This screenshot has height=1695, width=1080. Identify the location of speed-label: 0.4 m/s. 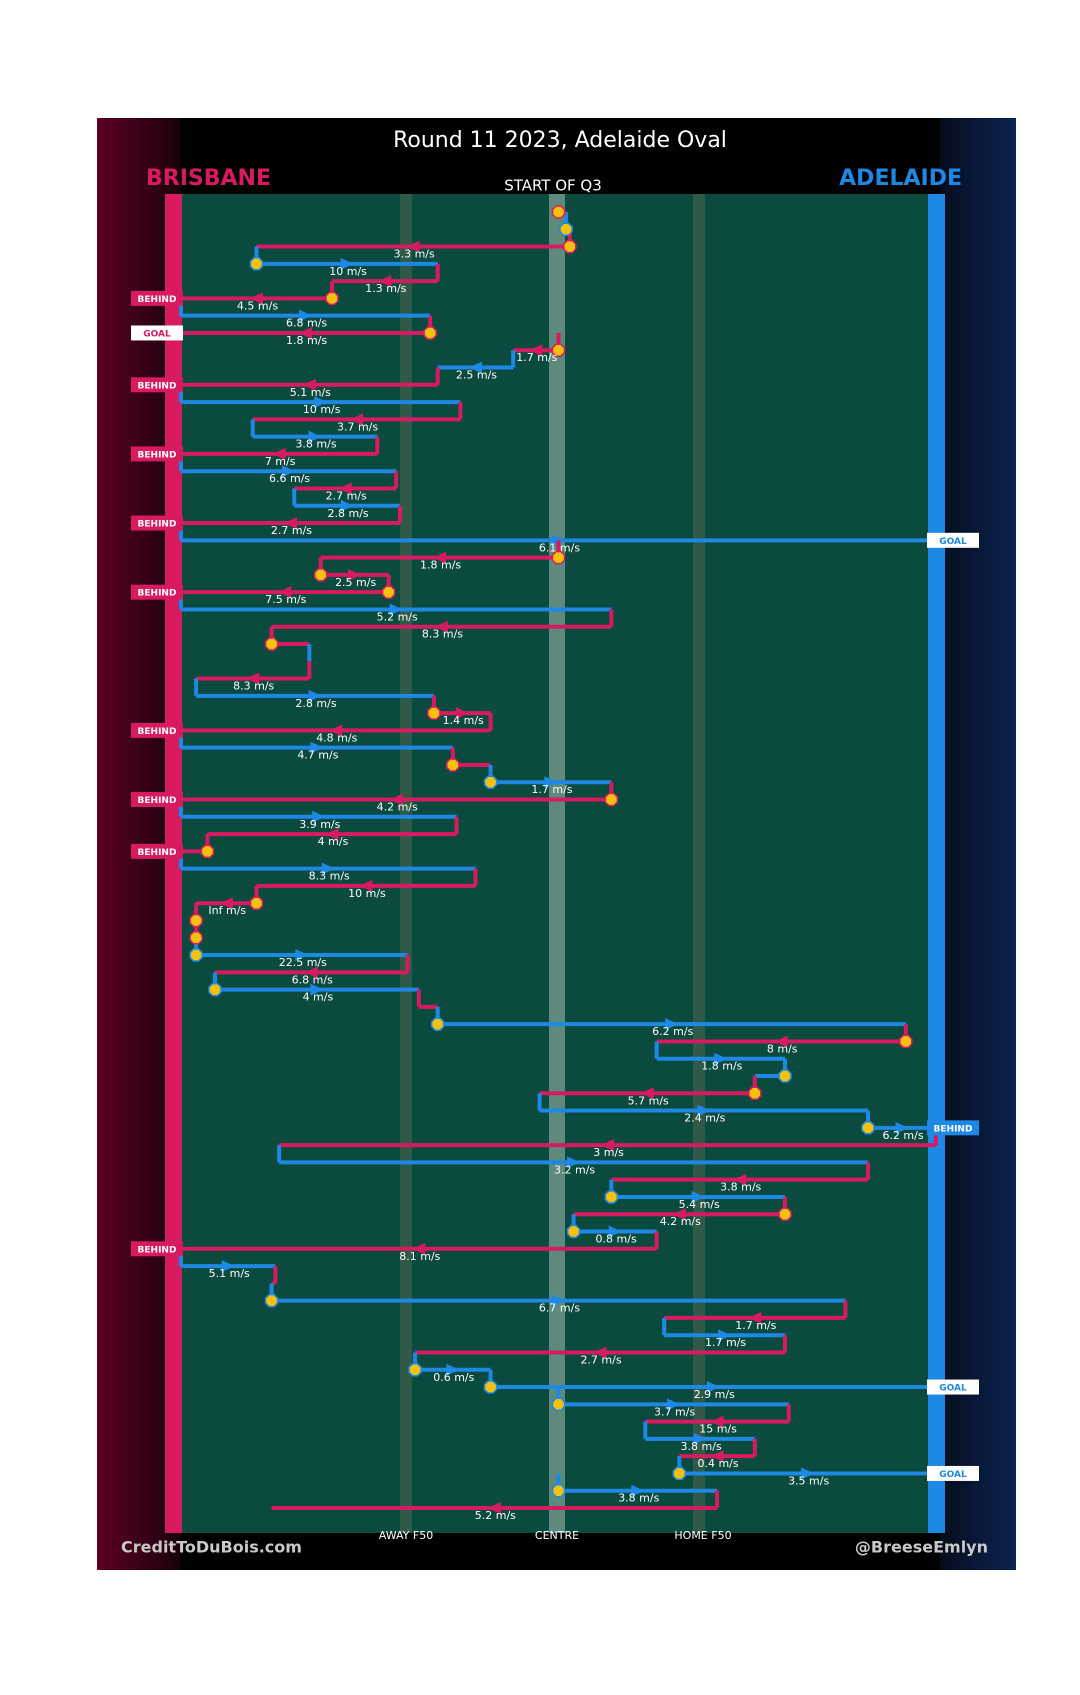
(717, 1463).